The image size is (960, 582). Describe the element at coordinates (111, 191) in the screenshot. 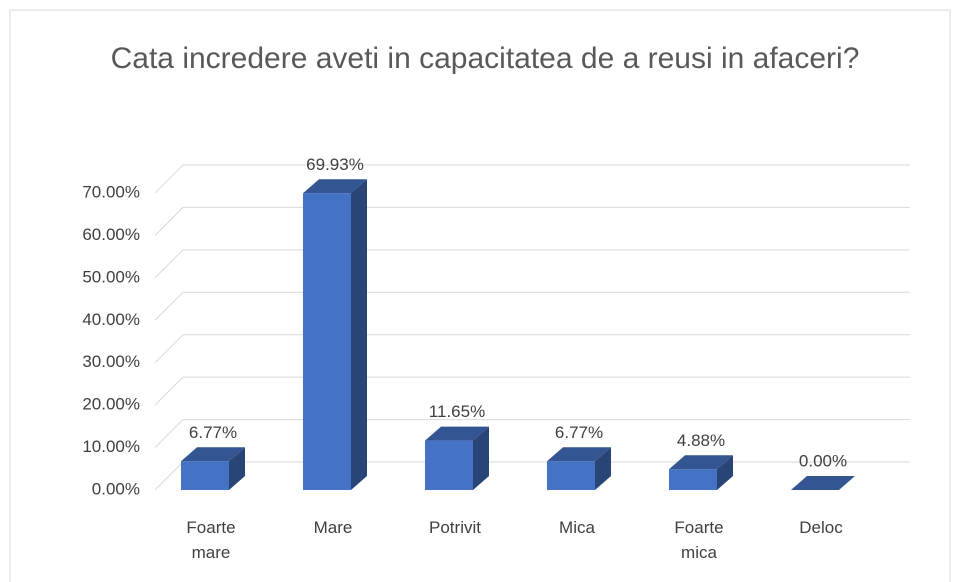

I see `y-tick-label: 70.00%` at that location.